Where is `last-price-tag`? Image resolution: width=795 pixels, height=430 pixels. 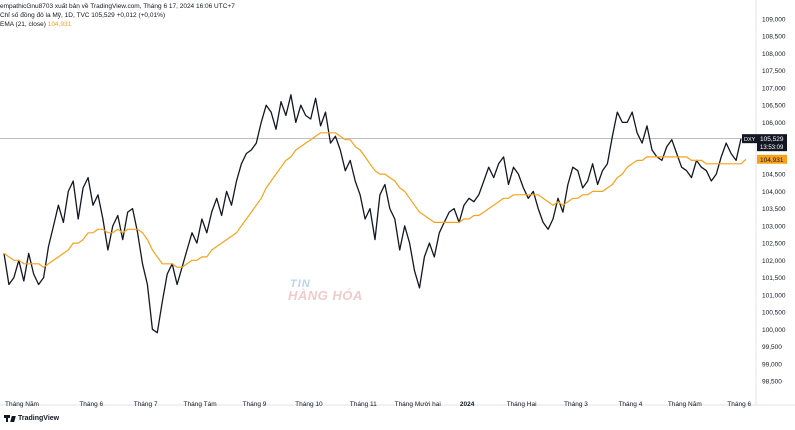 last-price-tag is located at coordinates (772, 143).